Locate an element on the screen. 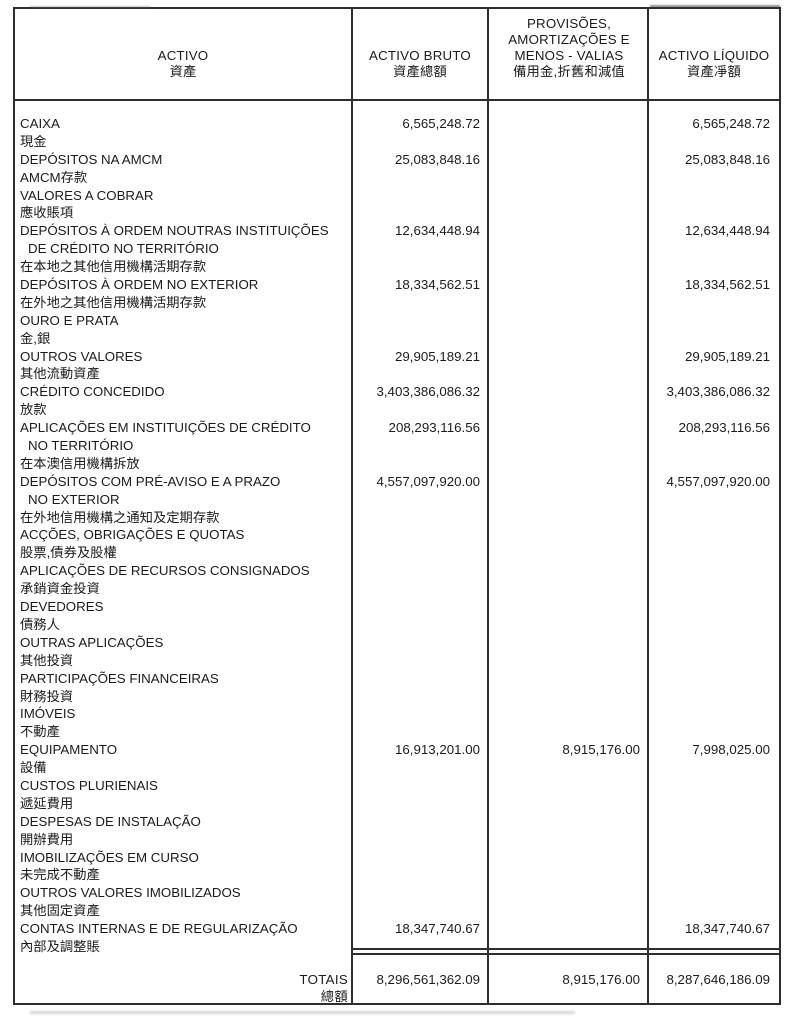 The width and height of the screenshot is (793, 1025). asset-line: DESPESAS DE INSTALAÇÃO is located at coordinates (397, 822).